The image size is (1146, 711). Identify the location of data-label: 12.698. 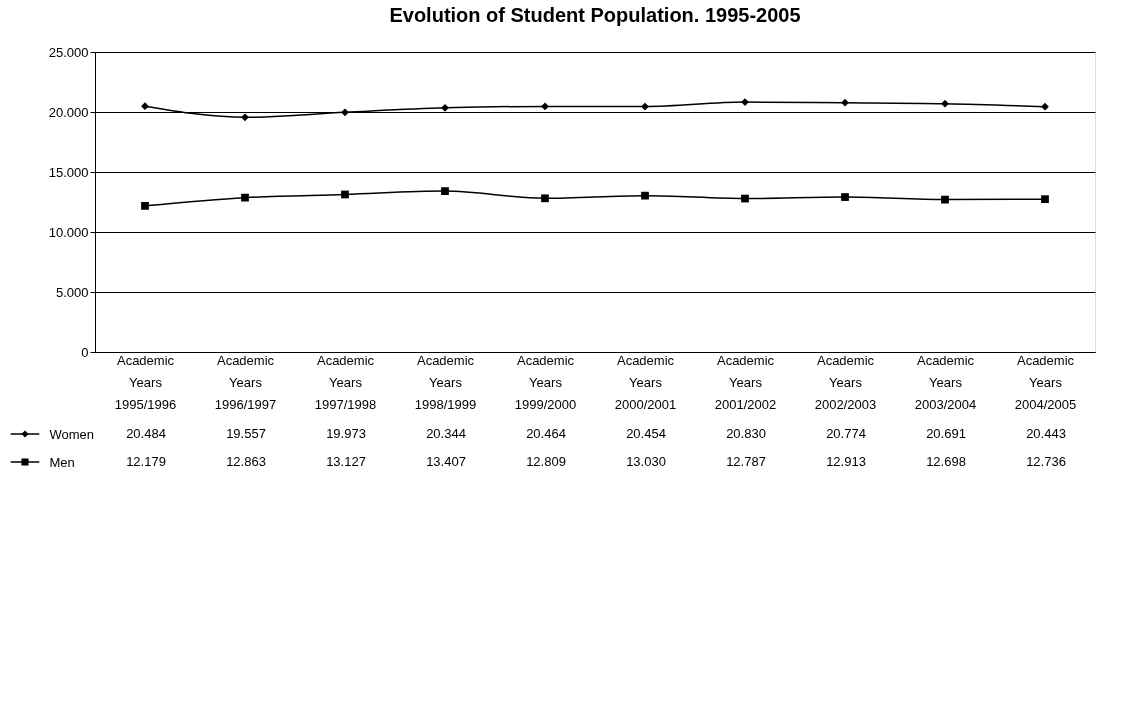
(946, 461).